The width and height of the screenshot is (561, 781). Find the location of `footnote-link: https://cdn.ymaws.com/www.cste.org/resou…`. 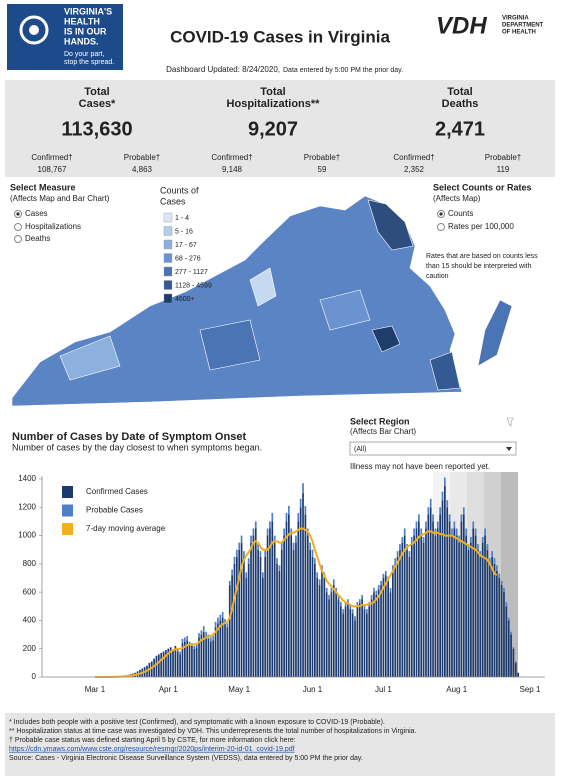

footnote-link: https://cdn.ymaws.com/www.cste.org/resou… is located at coordinates (152, 749).